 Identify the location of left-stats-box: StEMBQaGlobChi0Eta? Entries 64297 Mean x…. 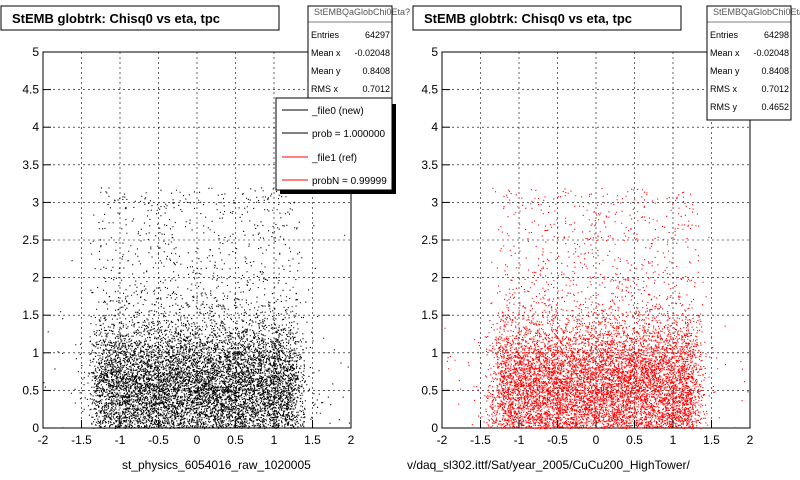
(358, 56).